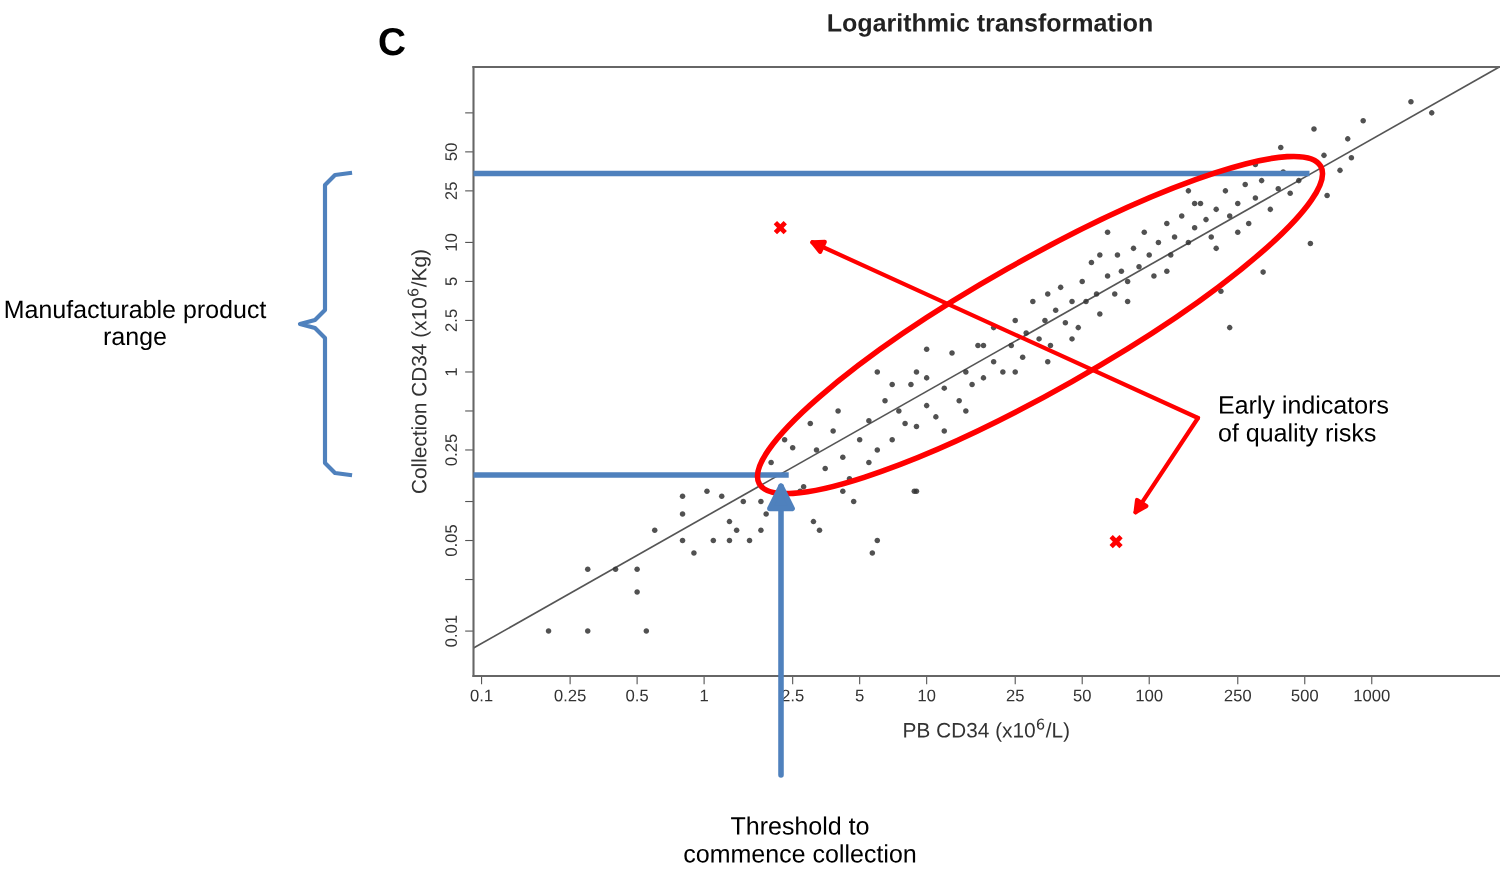 The image size is (1500, 879). Describe the element at coordinates (570, 695) in the screenshot. I see `x-tick-label: 0.25` at that location.